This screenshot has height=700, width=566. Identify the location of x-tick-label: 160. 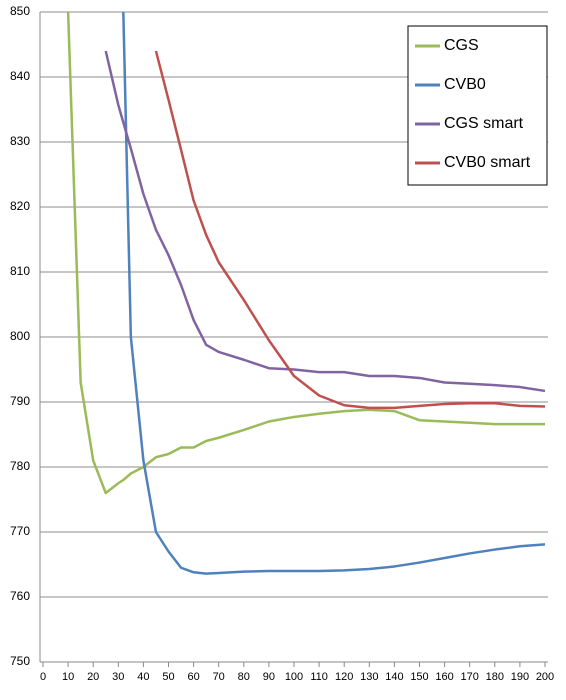
(444, 677).